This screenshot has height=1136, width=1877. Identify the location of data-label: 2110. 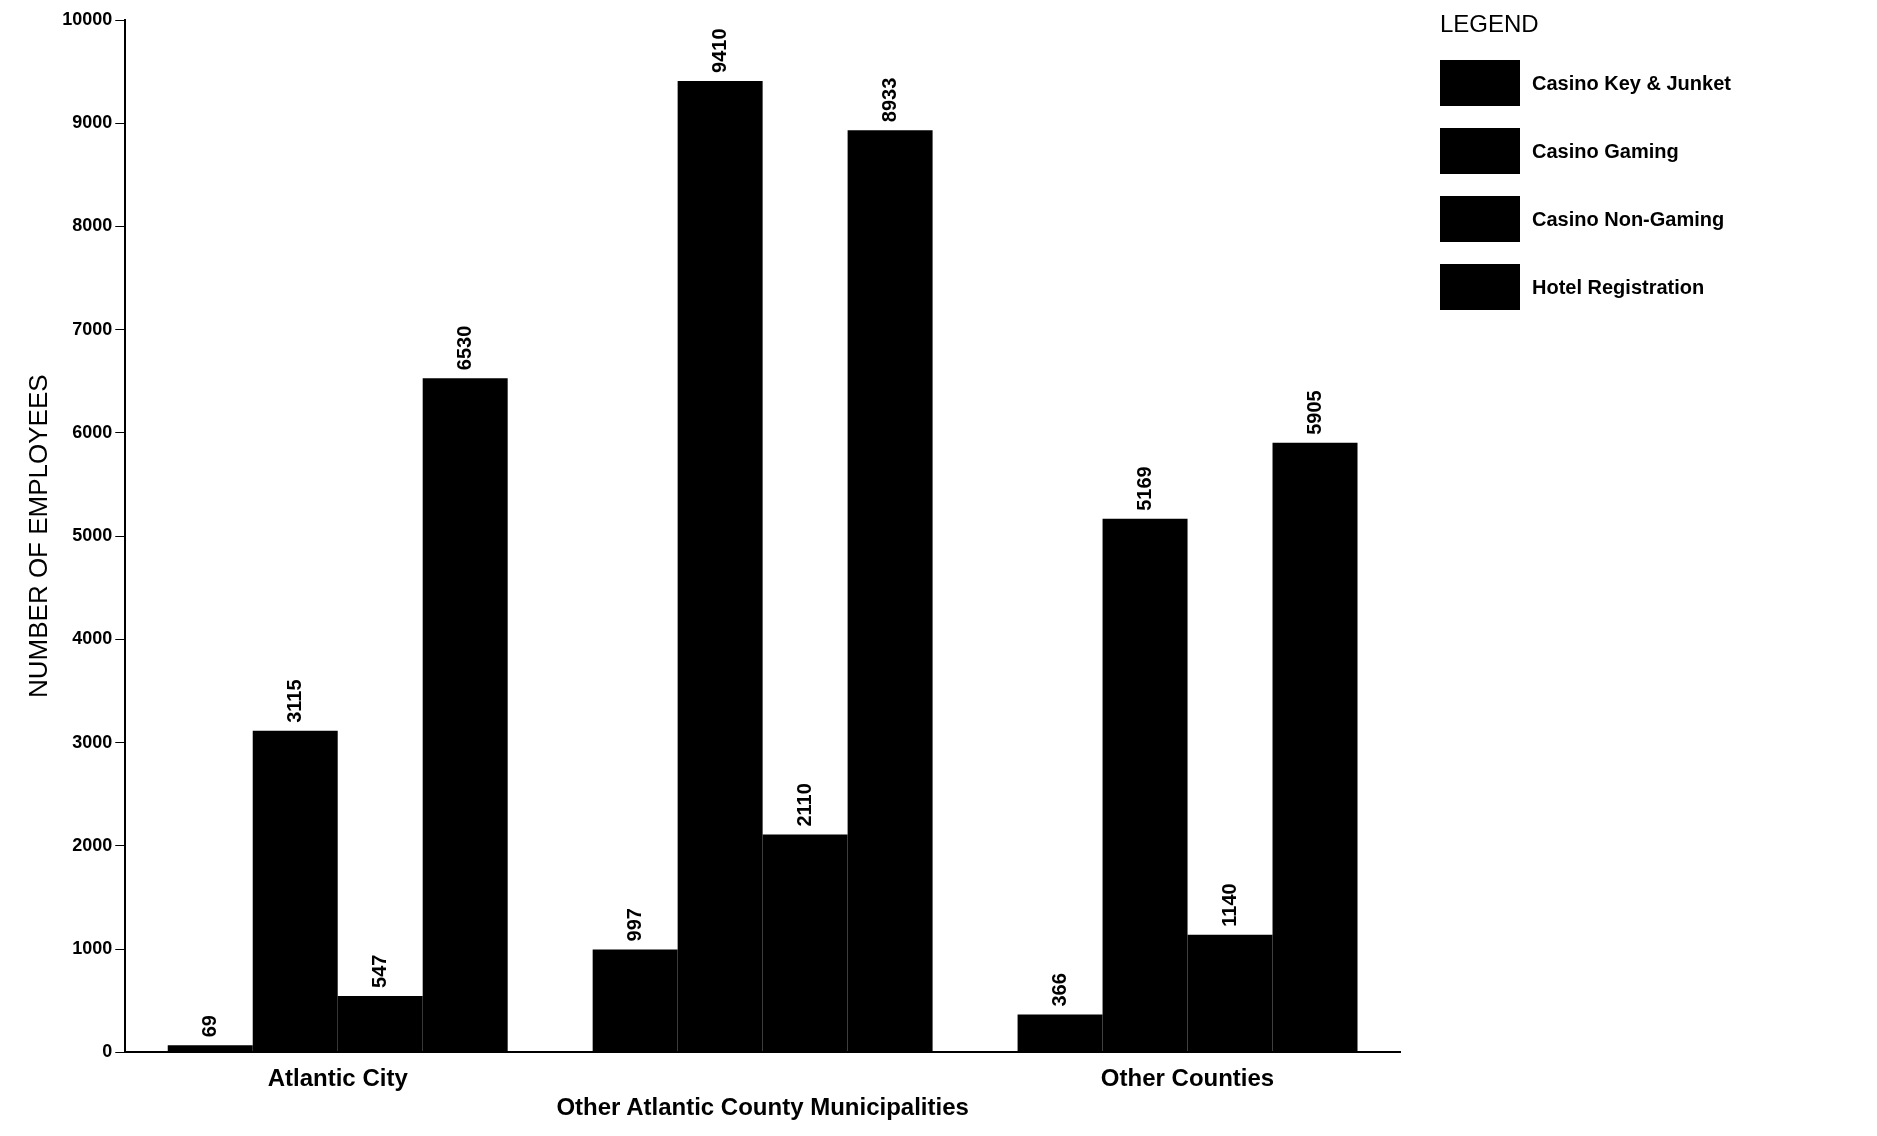
(803, 805).